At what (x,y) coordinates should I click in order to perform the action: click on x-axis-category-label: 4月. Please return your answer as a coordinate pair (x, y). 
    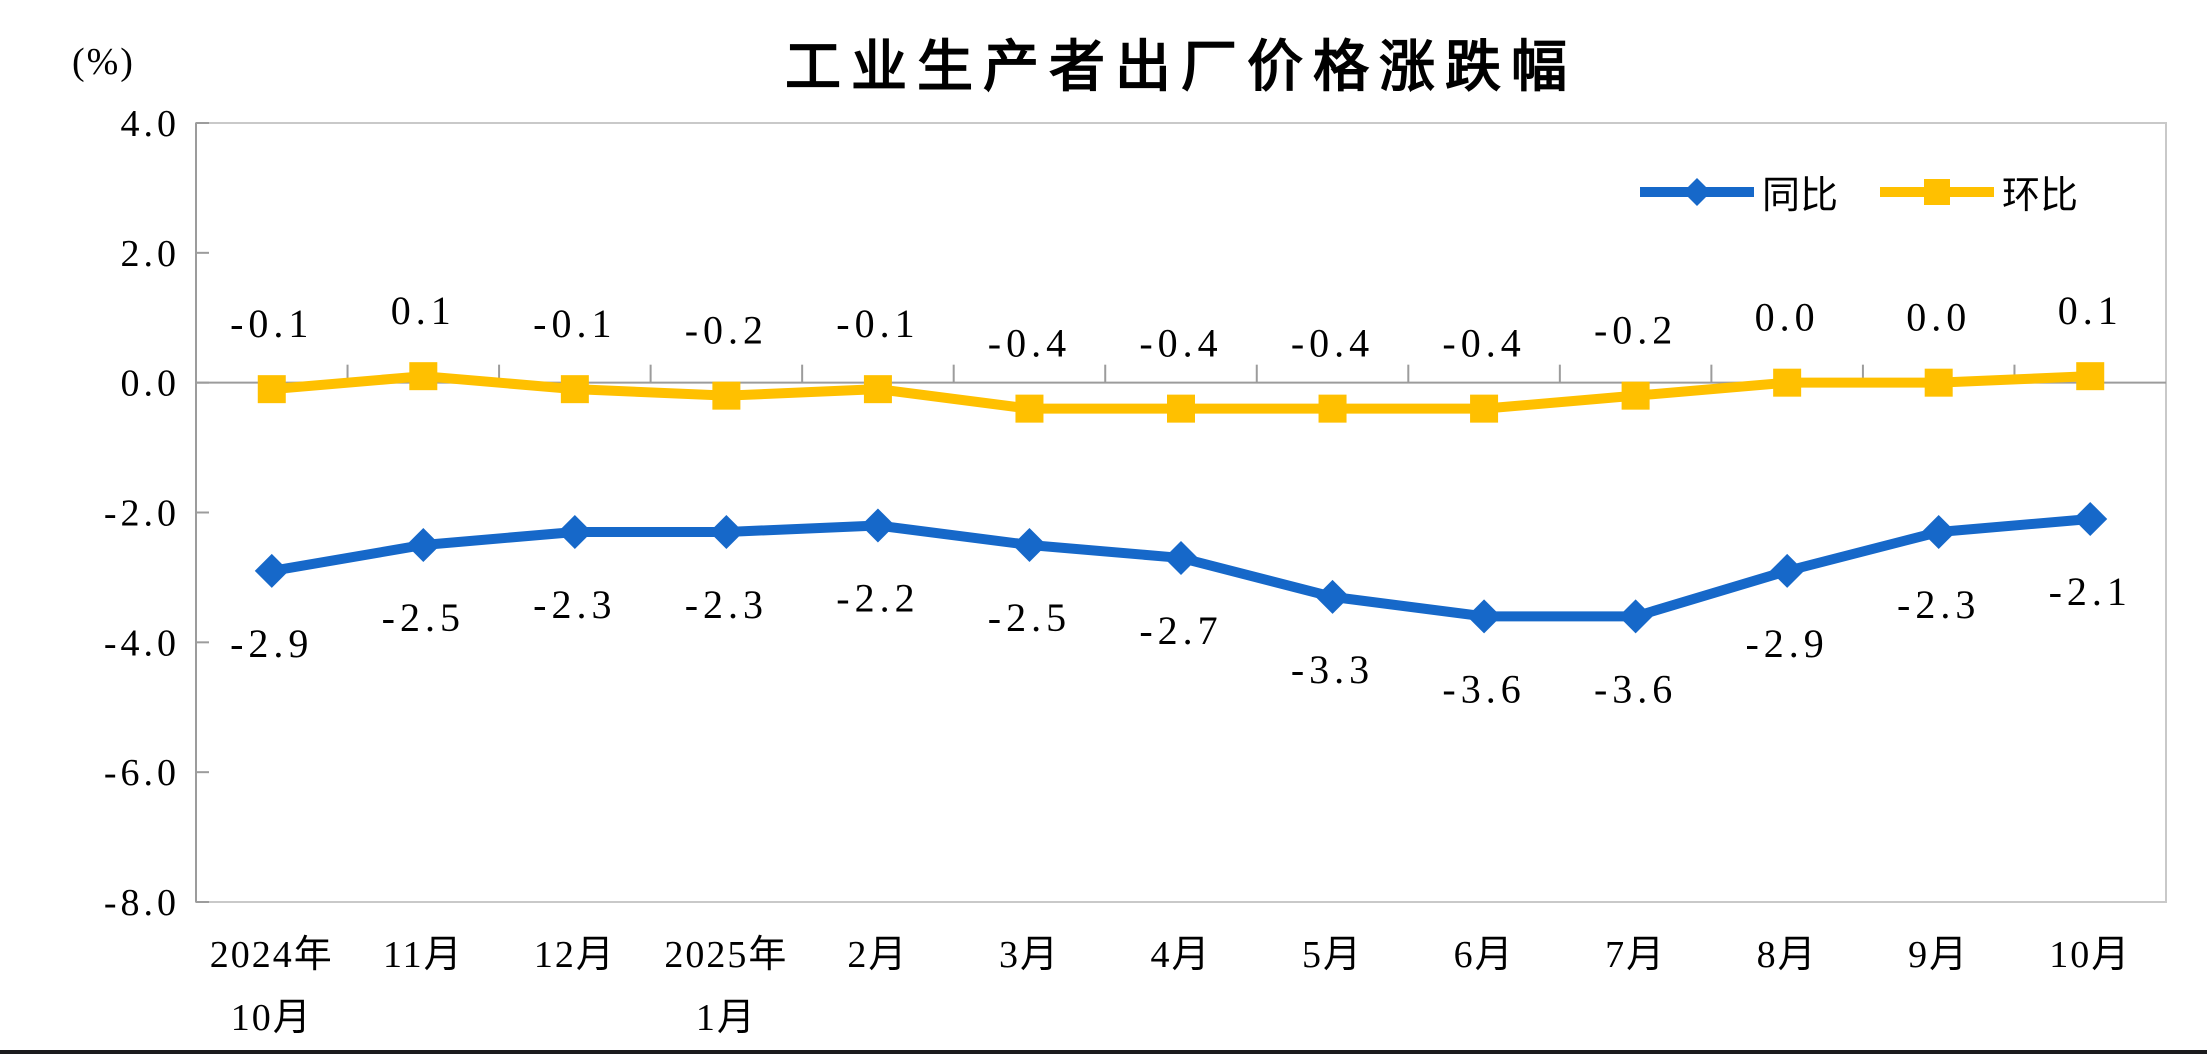
    Looking at the image, I should click on (1180, 955).